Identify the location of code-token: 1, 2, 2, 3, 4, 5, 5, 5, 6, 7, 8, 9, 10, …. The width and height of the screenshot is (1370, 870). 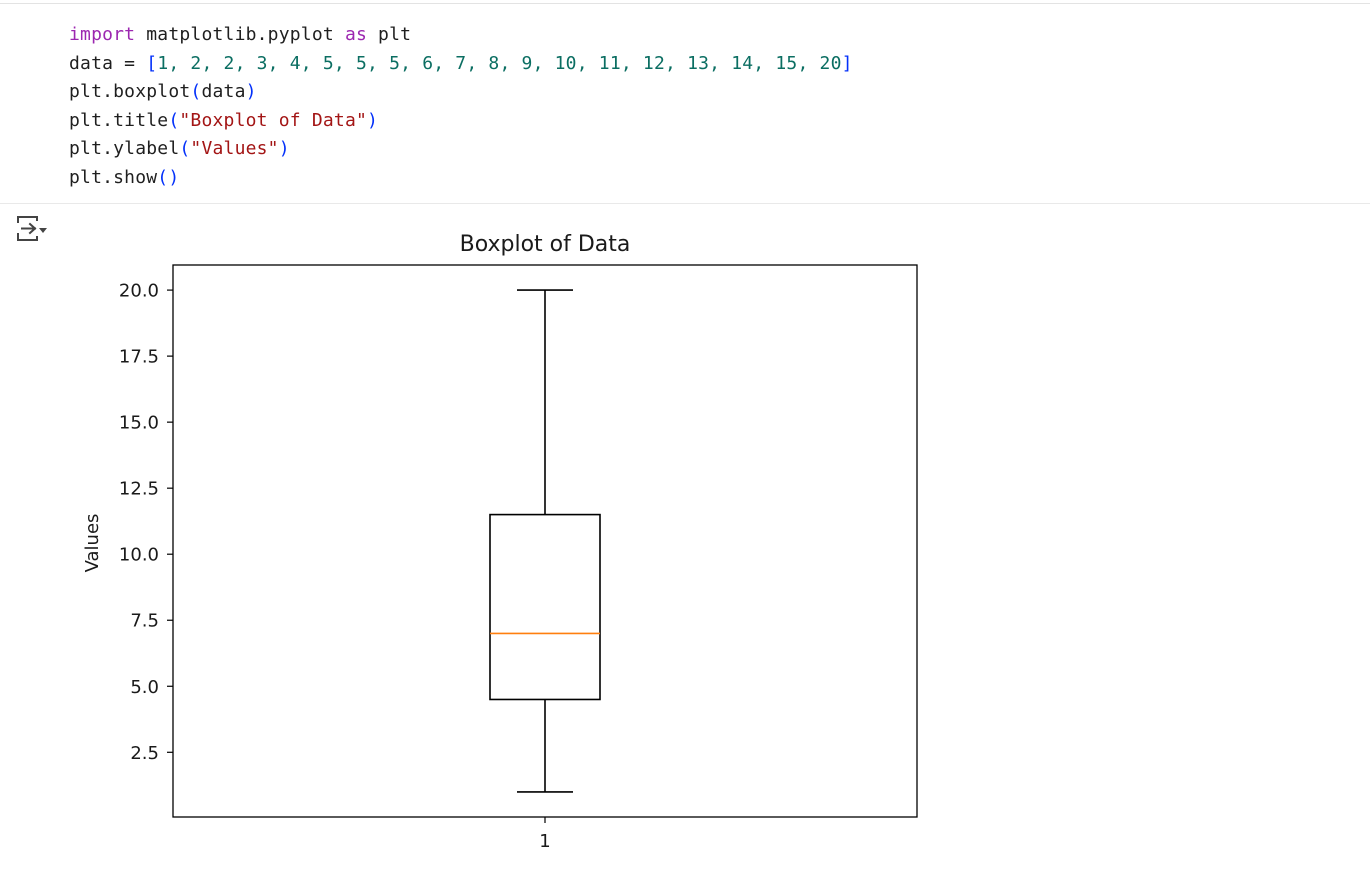
(499, 63).